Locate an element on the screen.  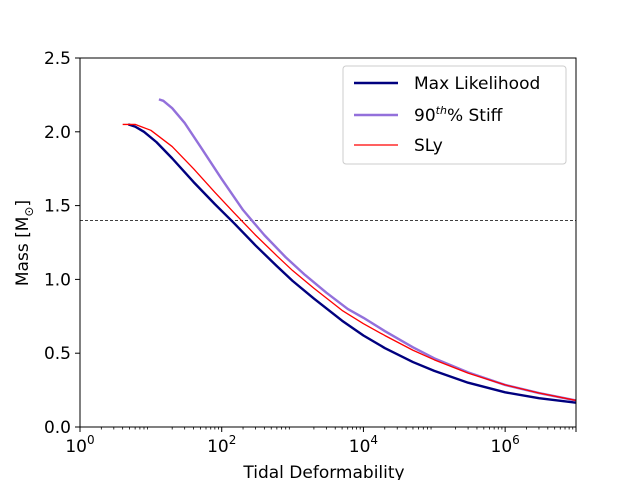
x-tick-label: 10² is located at coordinates (221, 445).